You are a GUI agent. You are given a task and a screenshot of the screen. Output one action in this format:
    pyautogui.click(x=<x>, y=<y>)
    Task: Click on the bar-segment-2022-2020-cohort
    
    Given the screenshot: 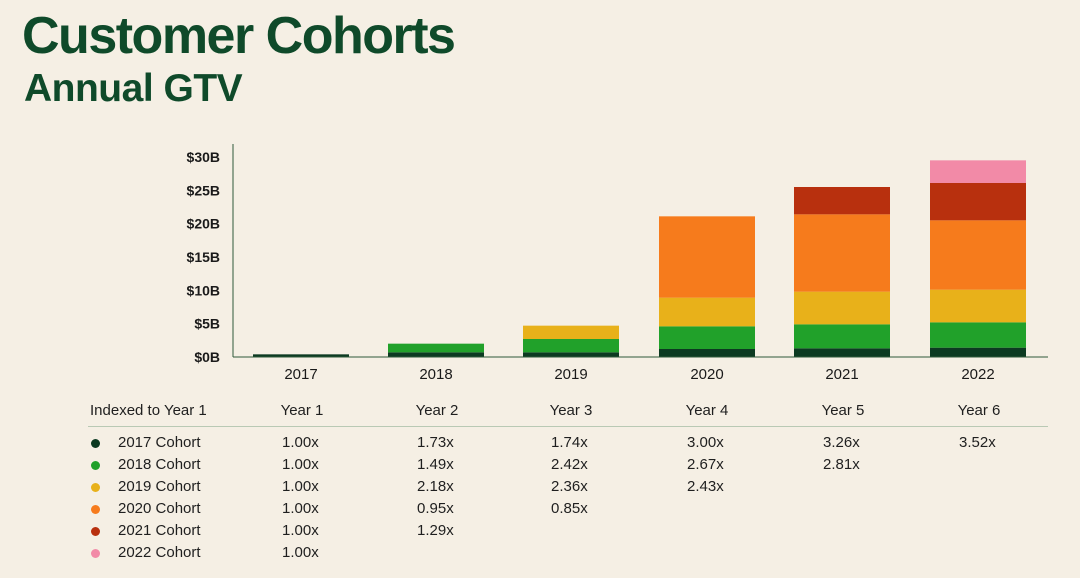 What is the action you would take?
    pyautogui.click(x=978, y=255)
    